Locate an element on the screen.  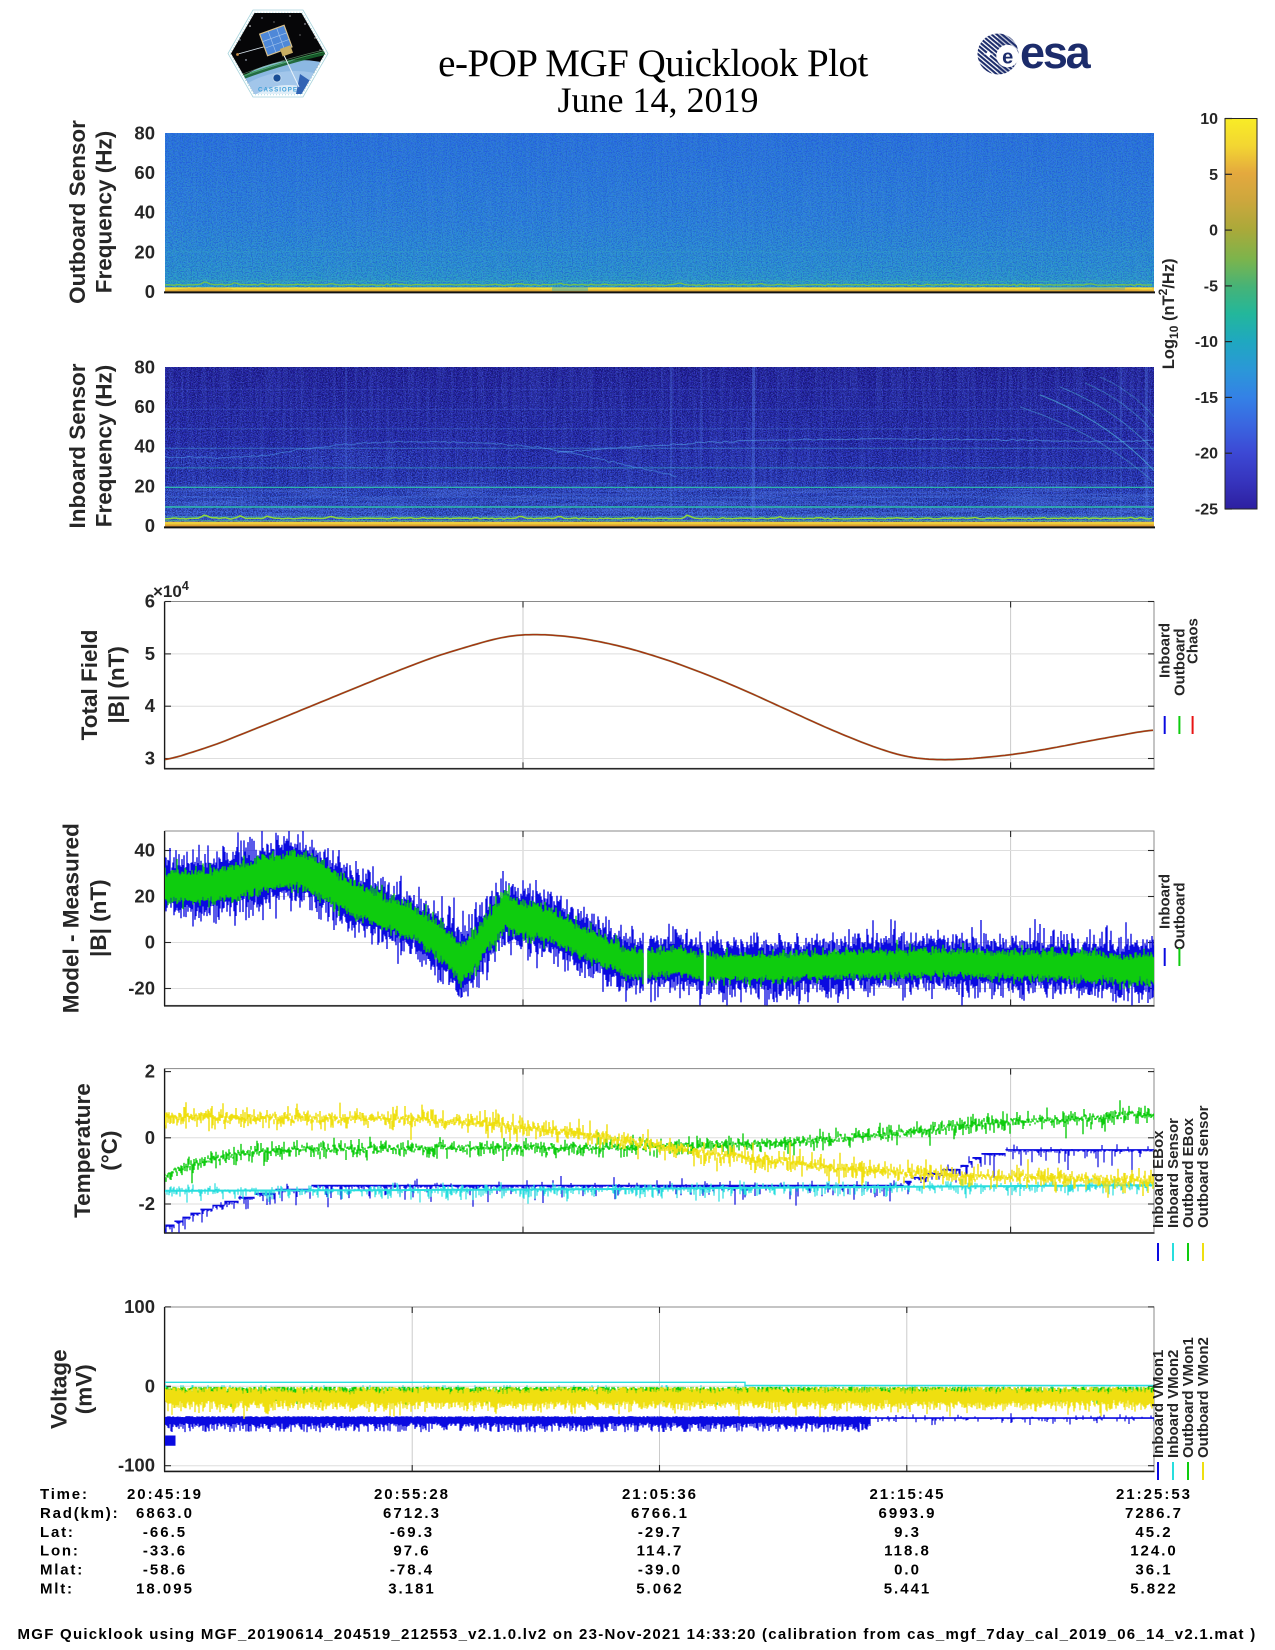
svg-text: 9.3 is located at coordinates (907, 1532).